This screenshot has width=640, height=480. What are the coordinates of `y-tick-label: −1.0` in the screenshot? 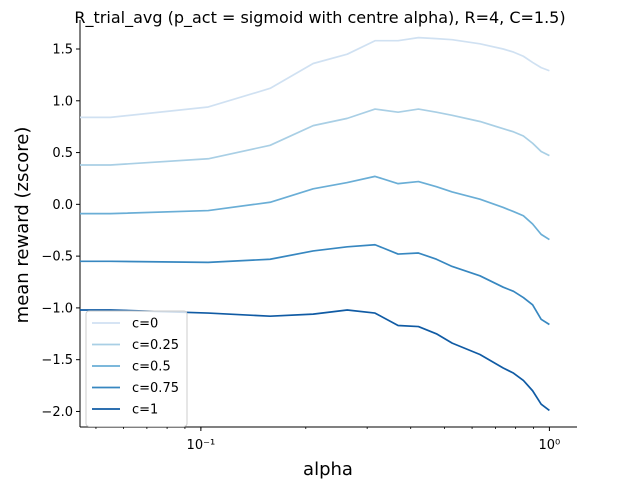 It's located at (57, 308).